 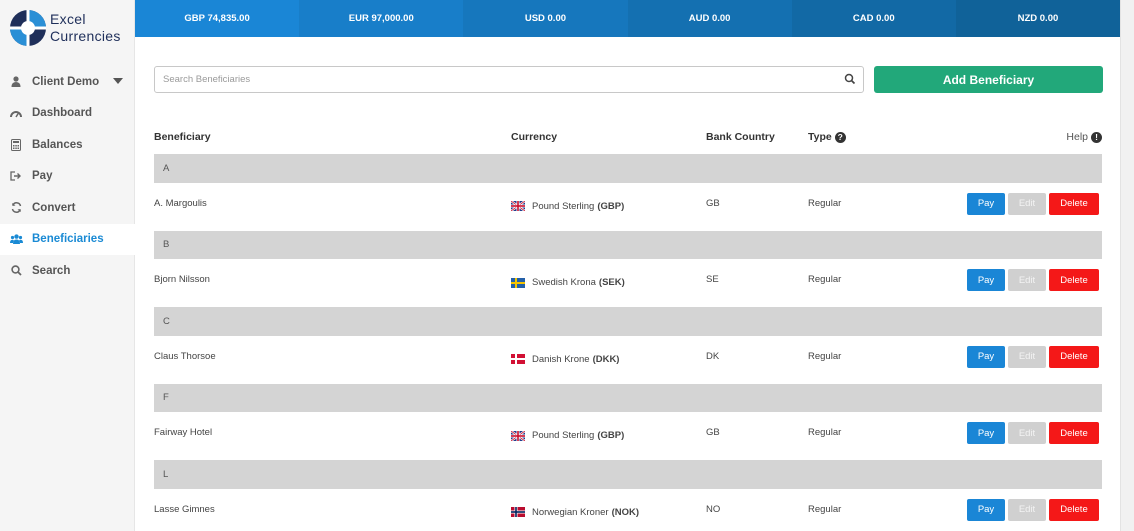 I want to click on search-icon, so click(x=850, y=79).